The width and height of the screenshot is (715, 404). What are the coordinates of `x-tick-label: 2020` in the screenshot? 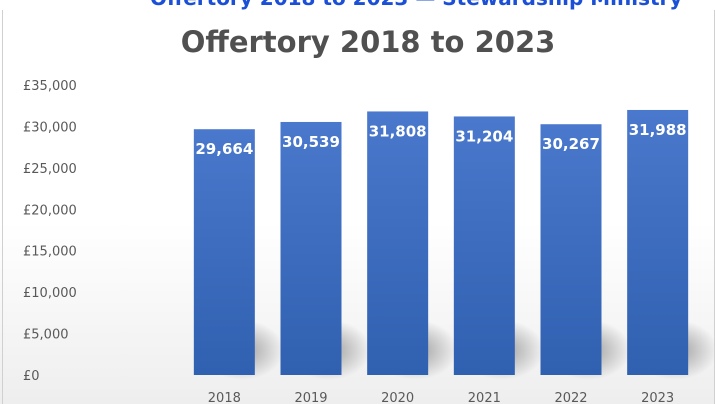 It's located at (397, 397).